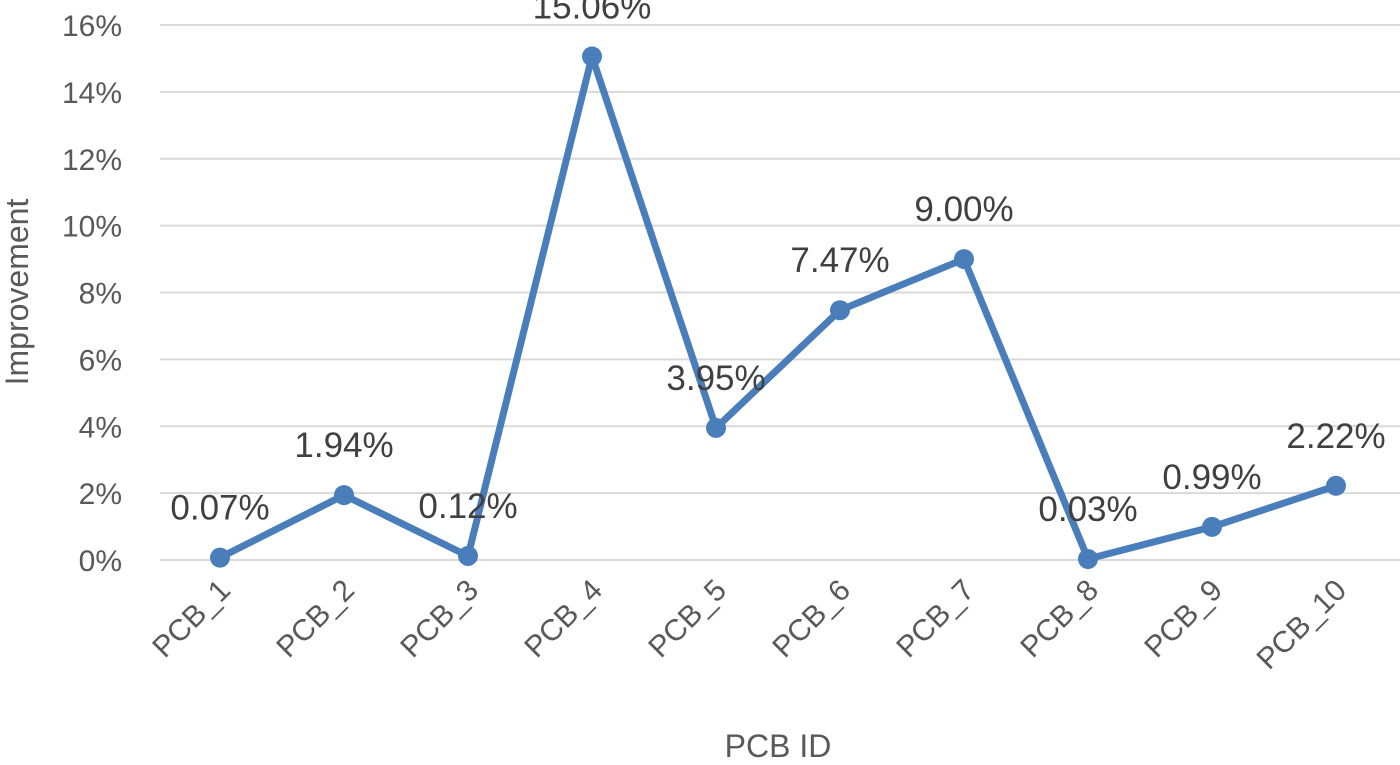 The height and width of the screenshot is (765, 1400). I want to click on y-axis-label: Improvement, so click(17, 292).